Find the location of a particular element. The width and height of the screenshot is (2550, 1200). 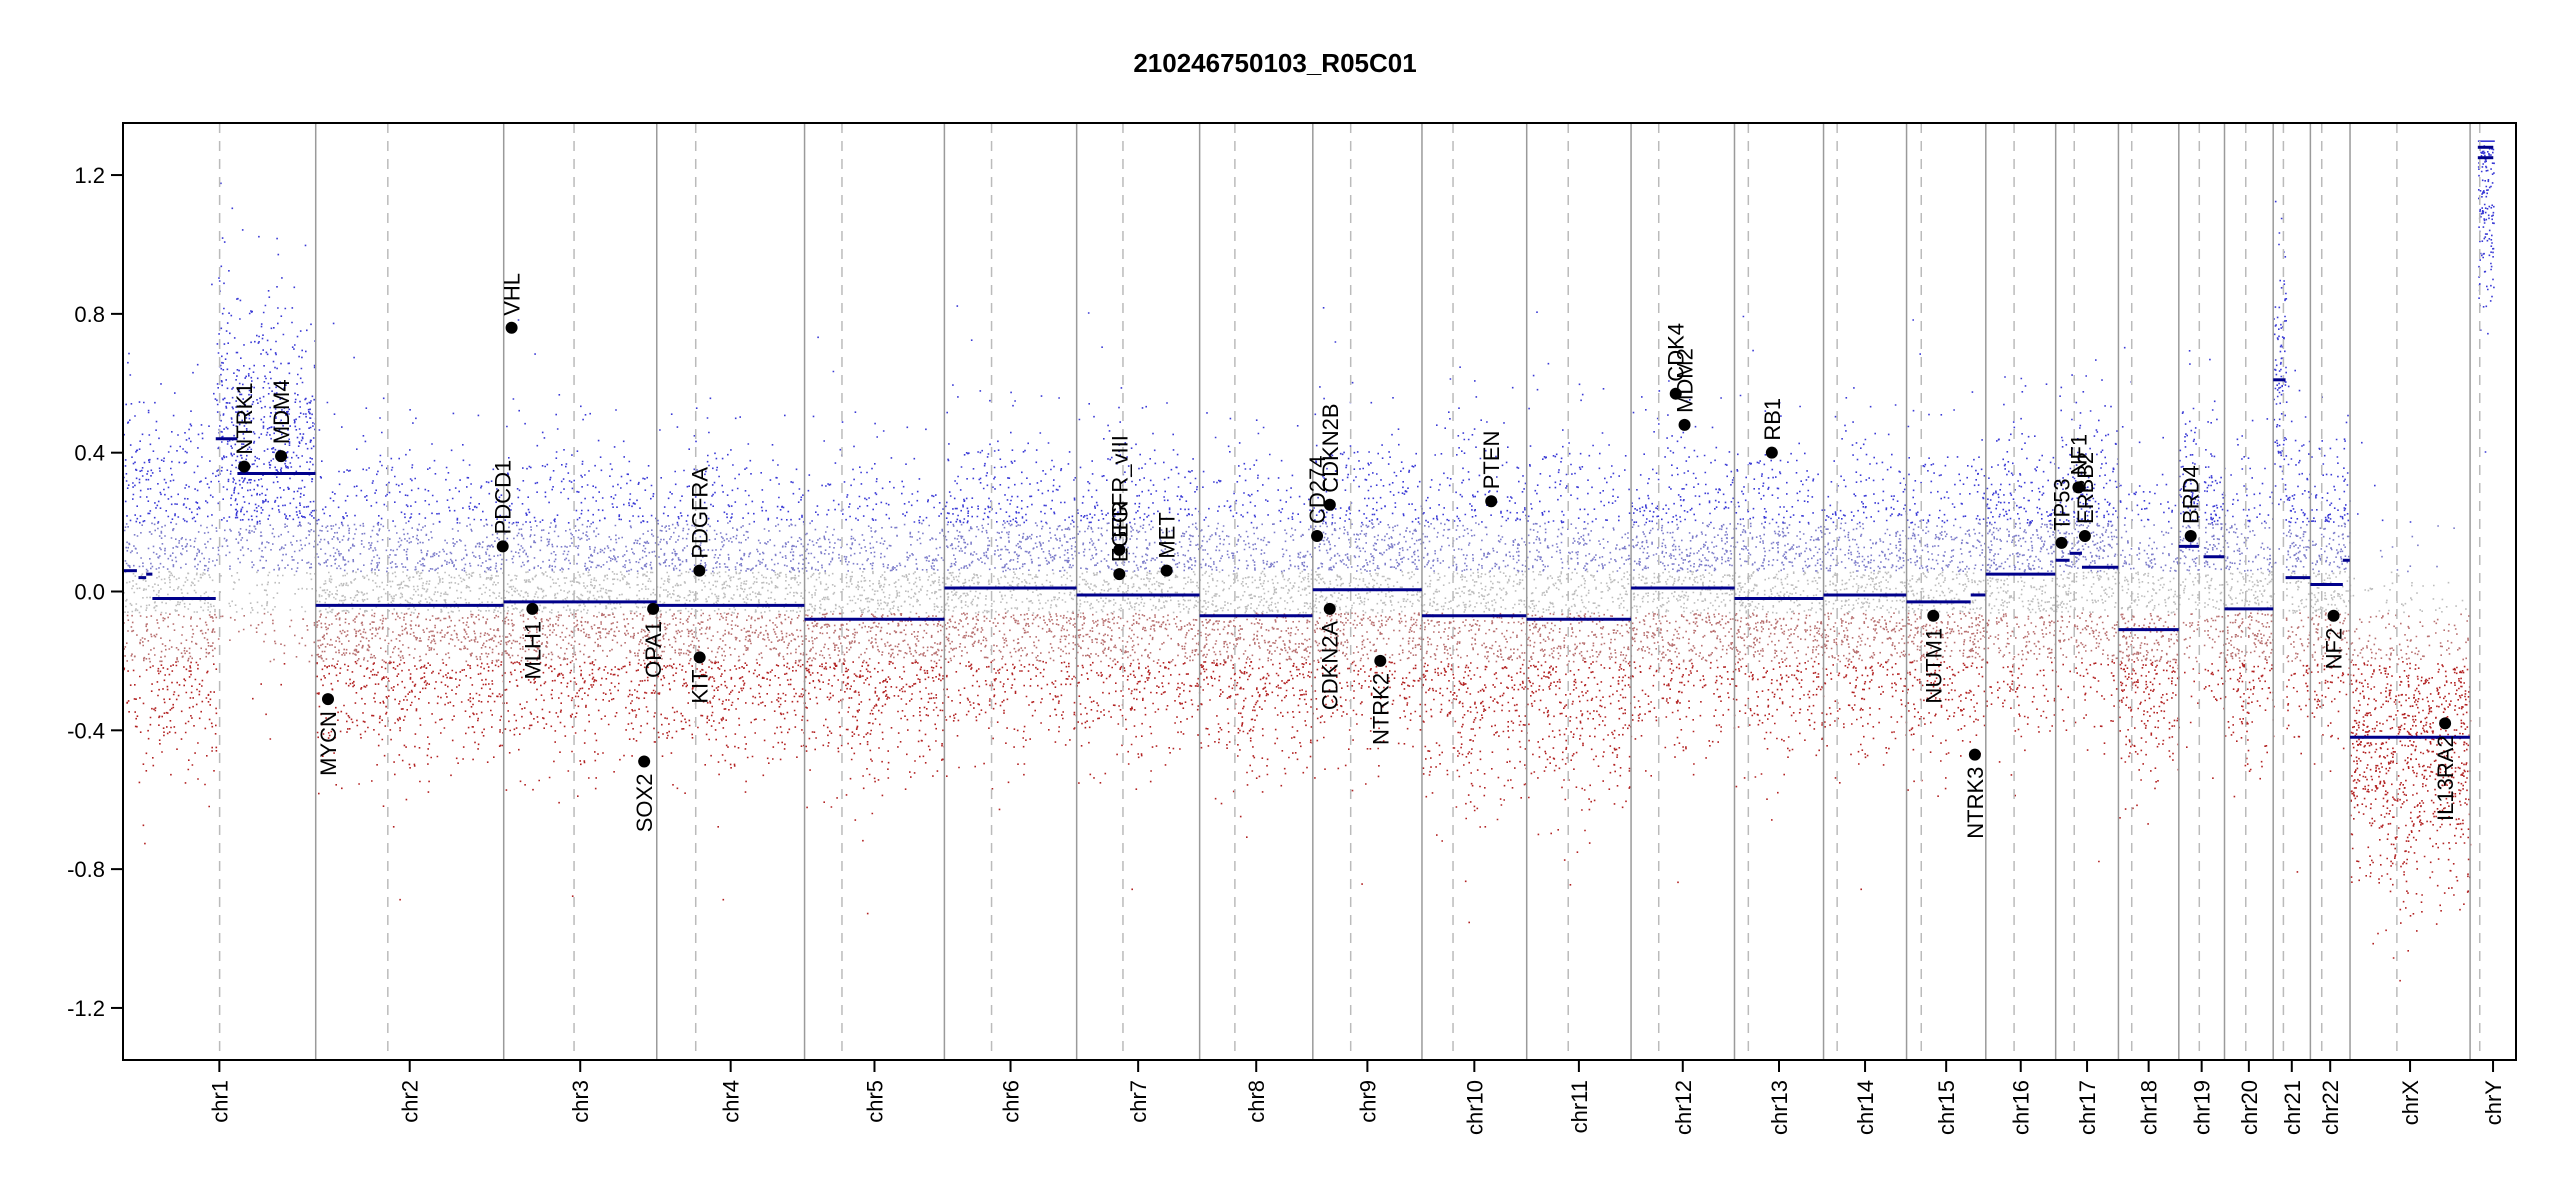

x-tick-label-chr10: chr10 is located at coordinates (1474, 1107).